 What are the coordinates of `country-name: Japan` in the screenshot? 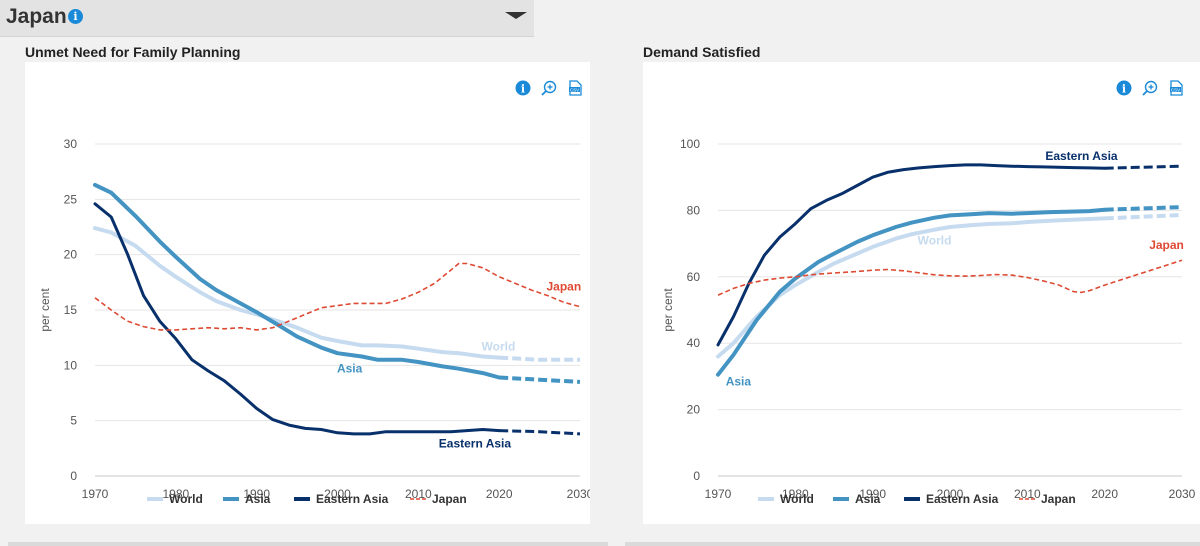 It's located at (36, 16).